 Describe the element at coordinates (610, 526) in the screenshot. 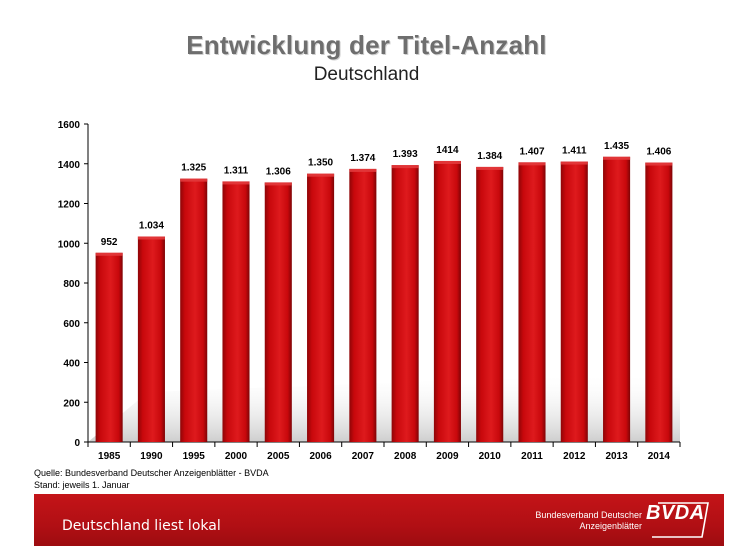

I see `organization-line-2: Anzeigenblätter` at that location.